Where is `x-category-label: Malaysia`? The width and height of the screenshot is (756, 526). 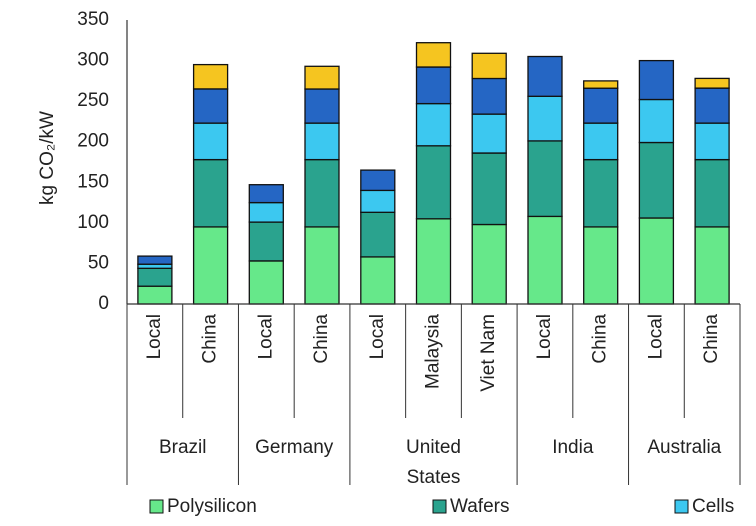
x-category-label: Malaysia is located at coordinates (433, 351).